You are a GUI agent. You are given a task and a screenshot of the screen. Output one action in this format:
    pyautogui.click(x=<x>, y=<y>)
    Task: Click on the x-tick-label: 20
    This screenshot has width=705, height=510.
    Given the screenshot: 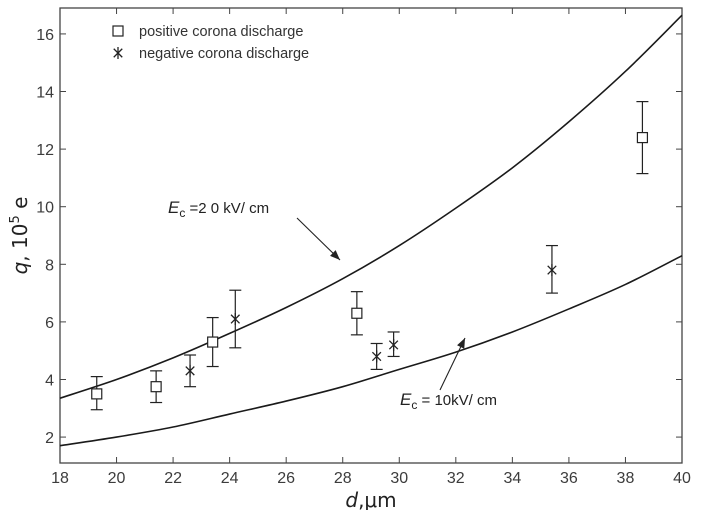 What is the action you would take?
    pyautogui.click(x=117, y=478)
    